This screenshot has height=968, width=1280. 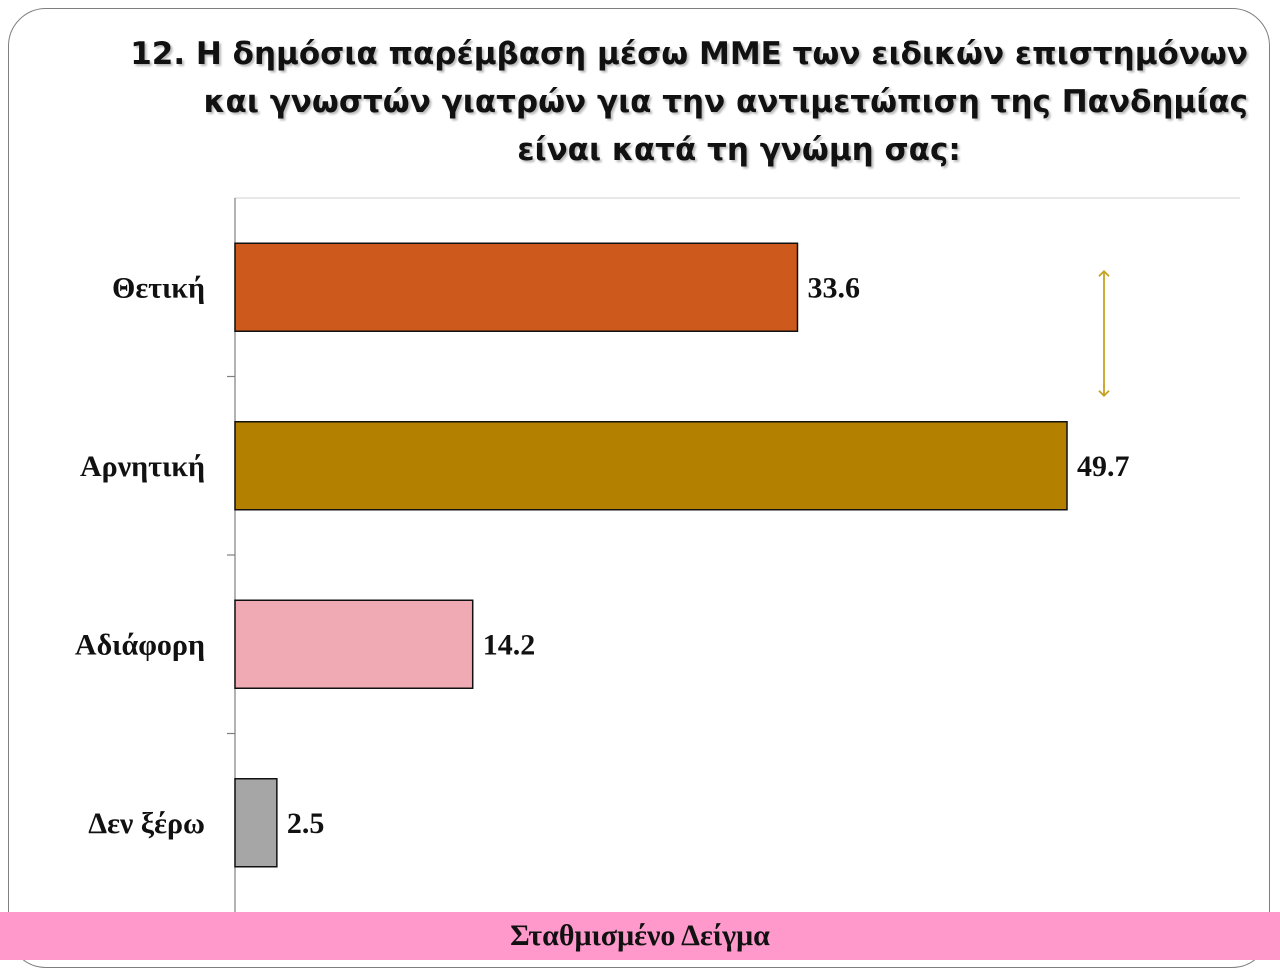 I want to click on category-label-4: Δεν ξέρω, so click(x=146, y=823).